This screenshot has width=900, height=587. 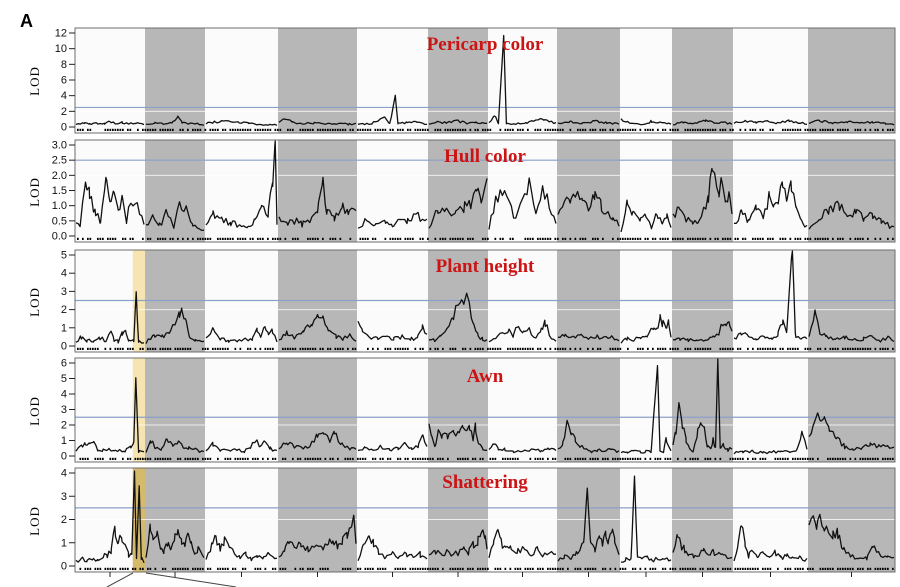 What do you see at coordinates (175, 216) in the screenshot?
I see `lod-curve-chr2` at bounding box center [175, 216].